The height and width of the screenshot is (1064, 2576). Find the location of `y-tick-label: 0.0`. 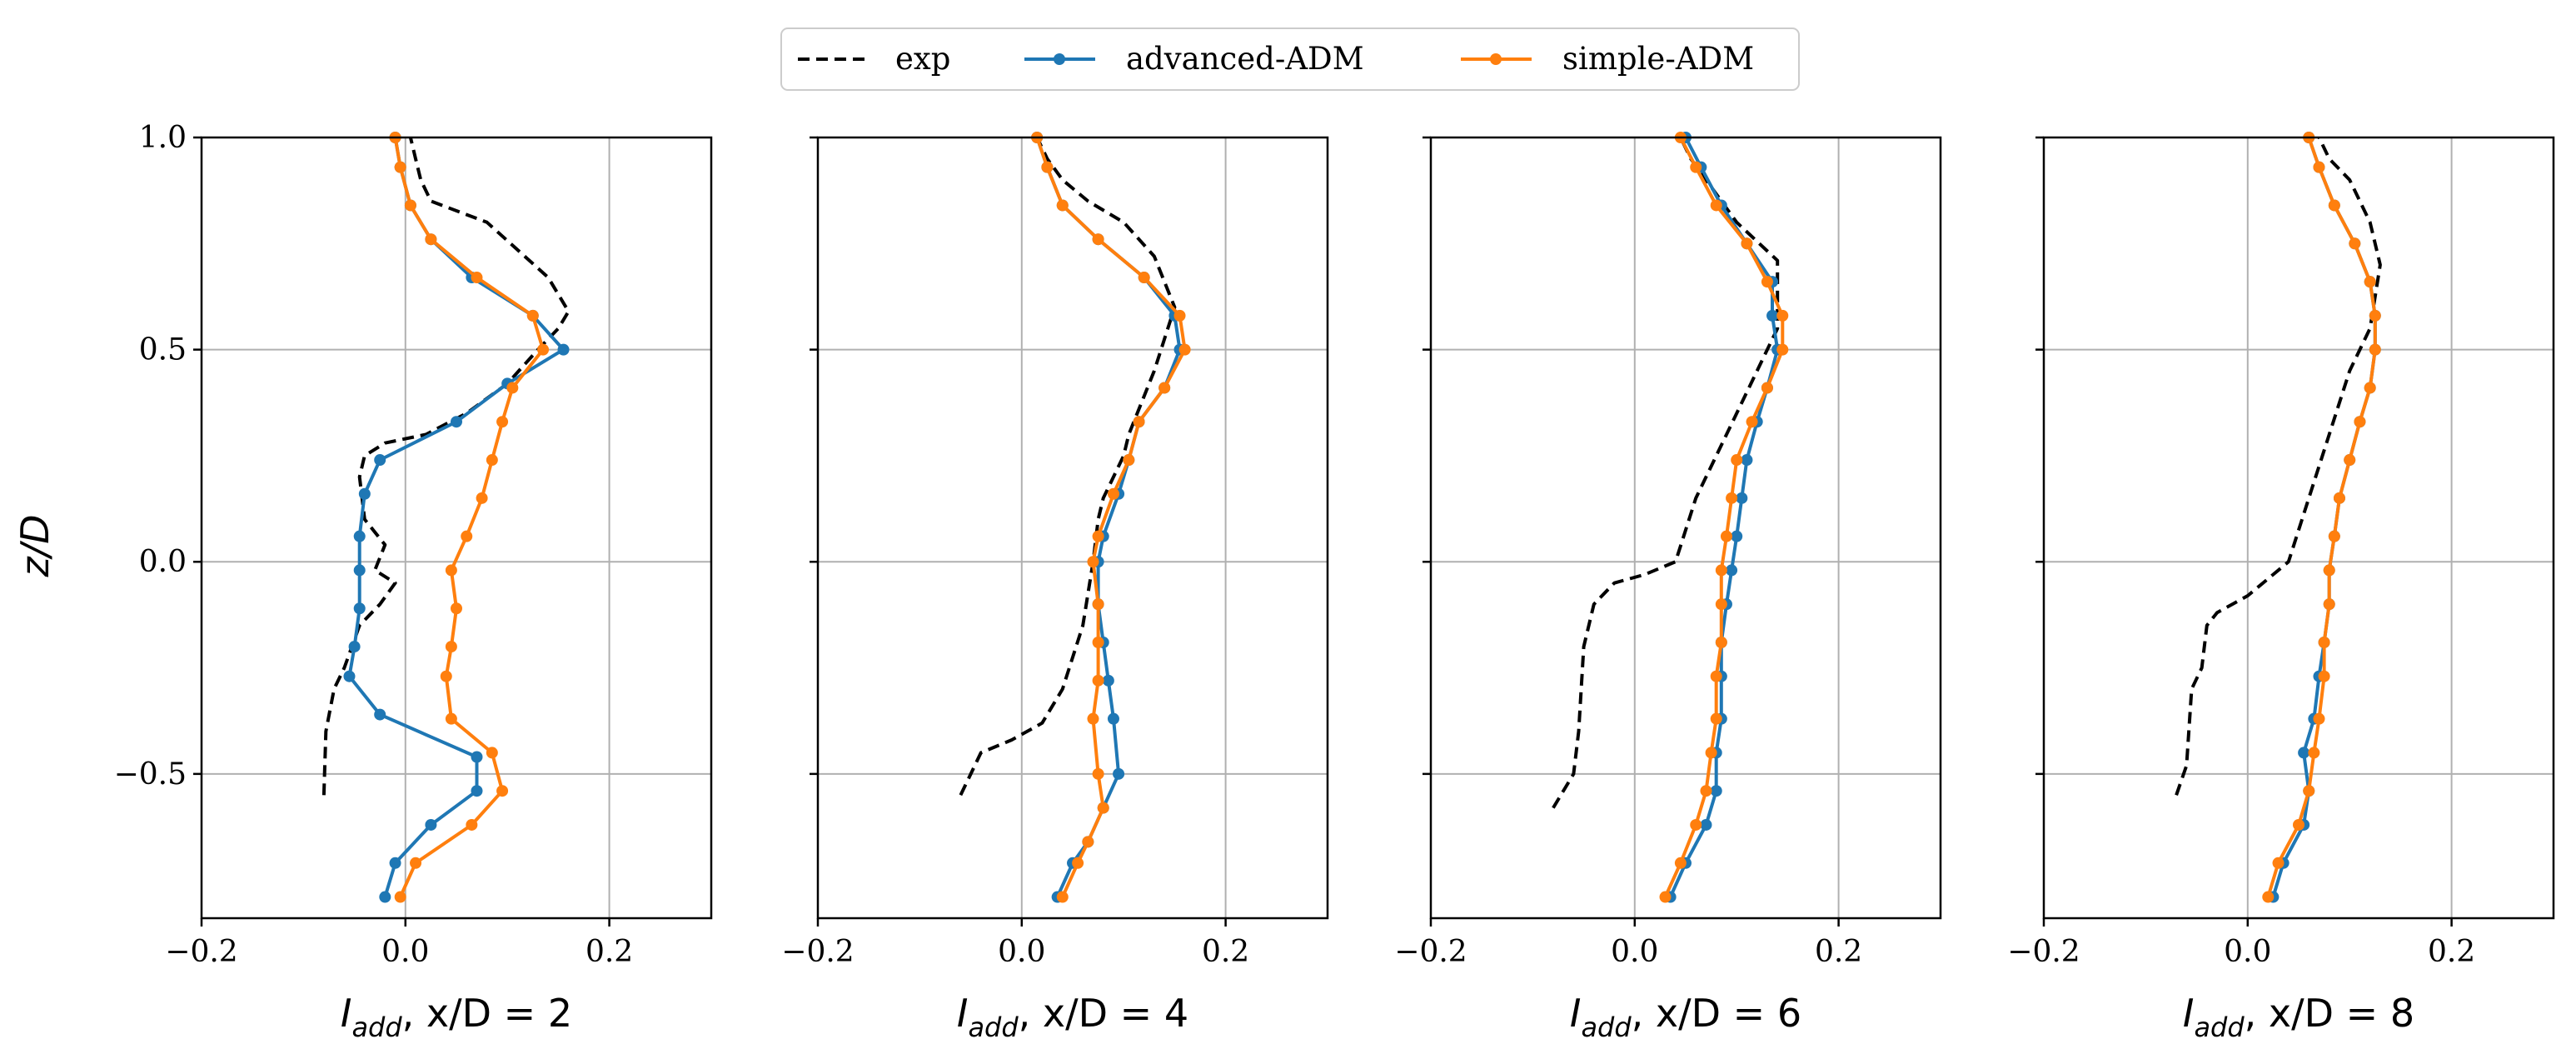

y-tick-label: 0.0 is located at coordinates (163, 562).